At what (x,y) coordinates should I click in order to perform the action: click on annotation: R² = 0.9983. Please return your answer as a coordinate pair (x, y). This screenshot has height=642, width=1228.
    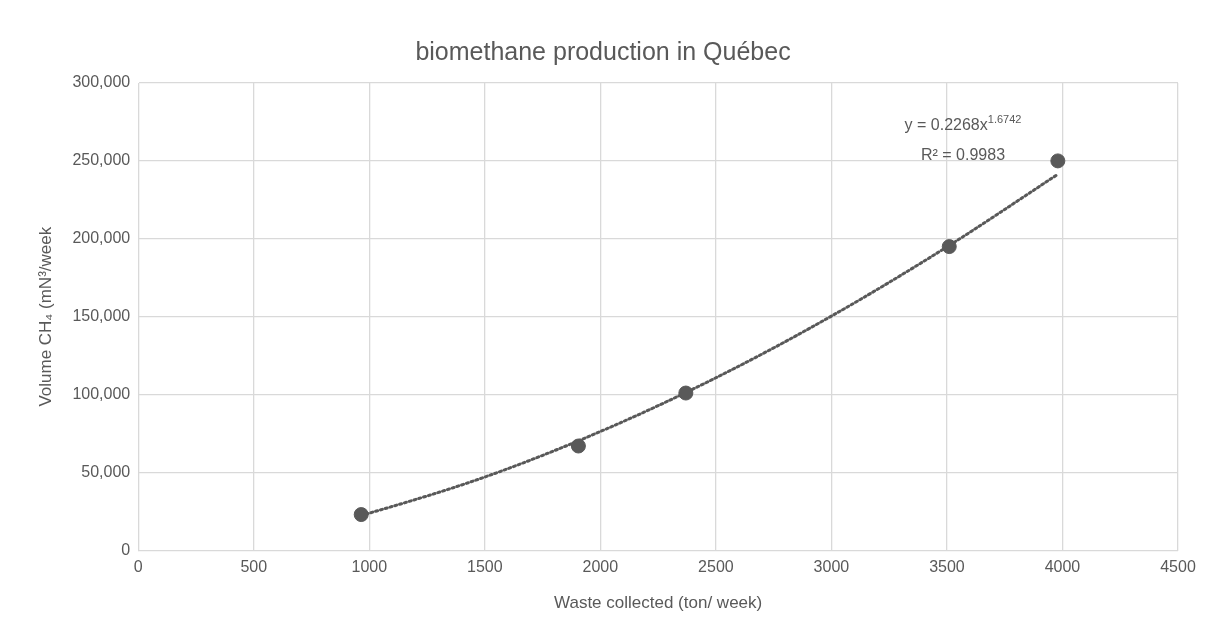
    Looking at the image, I should click on (963, 155).